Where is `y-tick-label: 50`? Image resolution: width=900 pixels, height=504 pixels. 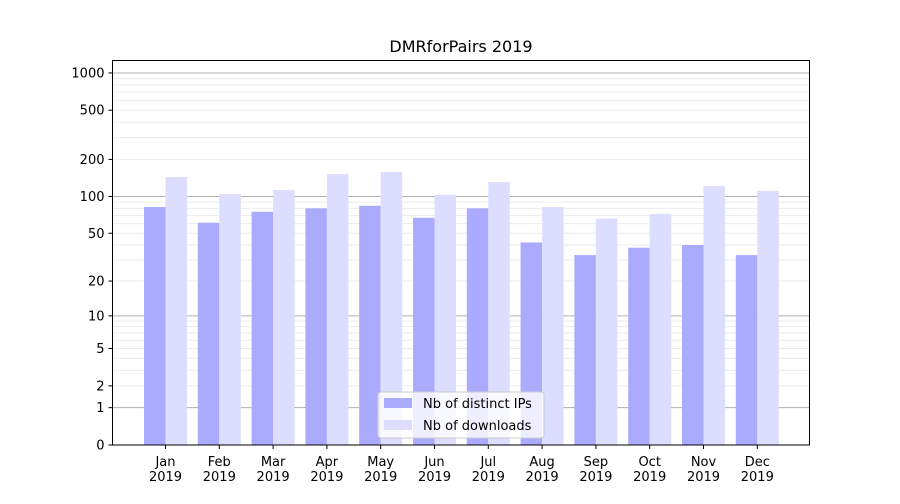 y-tick-label: 50 is located at coordinates (96, 234).